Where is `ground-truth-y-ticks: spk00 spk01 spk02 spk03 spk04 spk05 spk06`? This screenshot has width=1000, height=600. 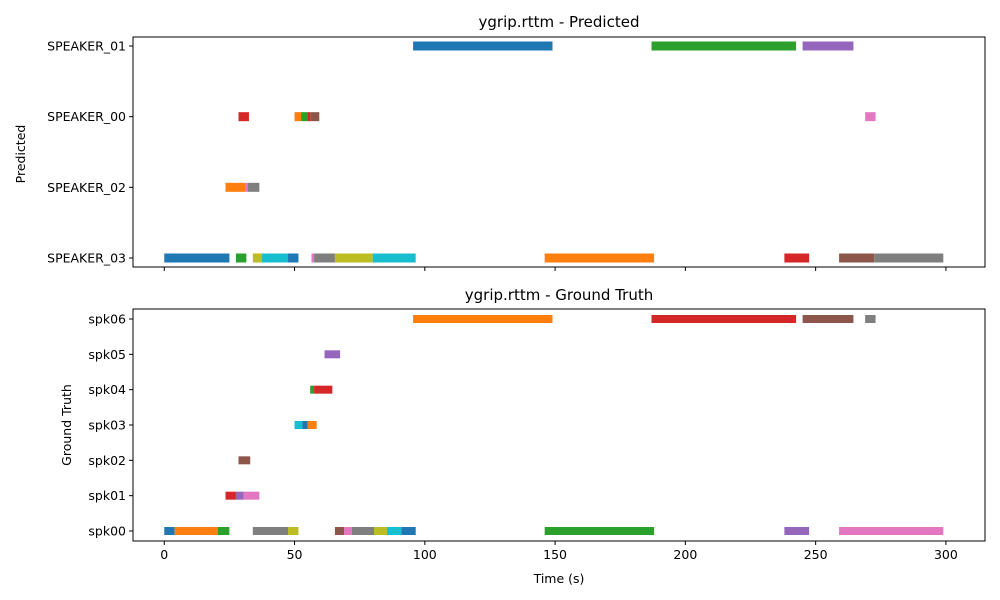
ground-truth-y-ticks: spk00 spk01 spk02 spk03 spk04 spk05 spk06 is located at coordinates (110, 425).